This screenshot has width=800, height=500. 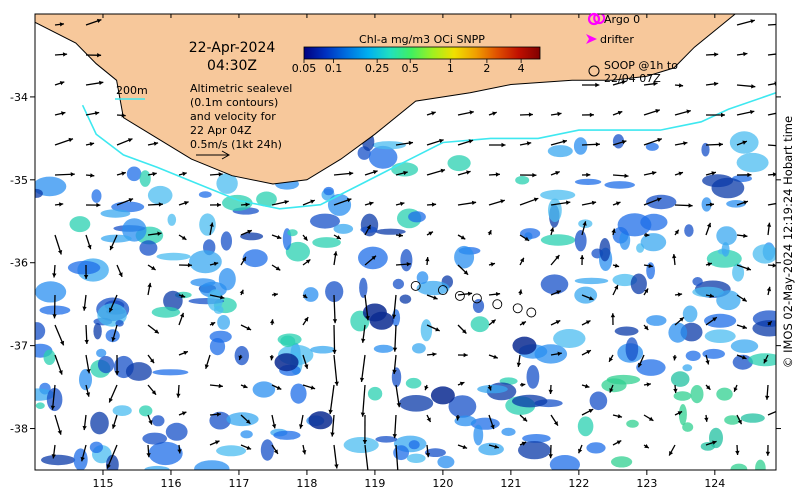 I want to click on lat-tick-label: -35, so click(x=19, y=180).